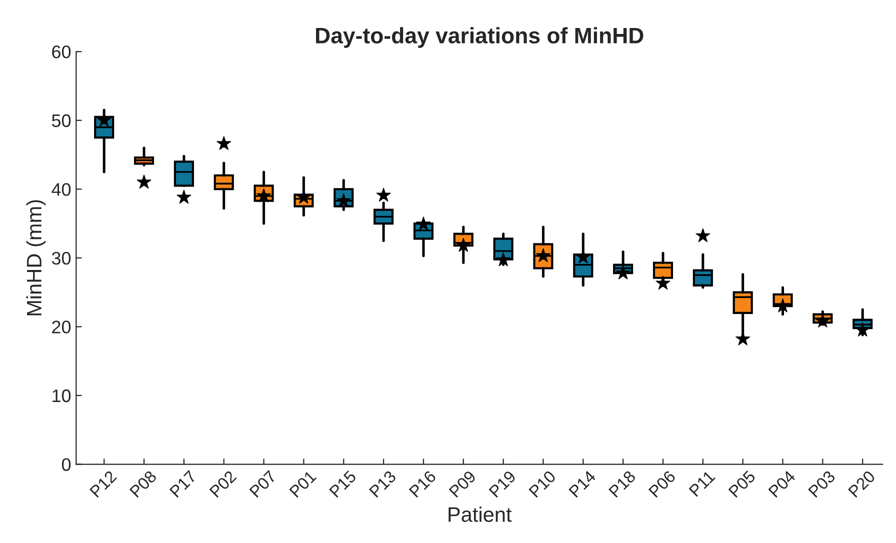 This screenshot has width=896, height=543. Describe the element at coordinates (862, 484) in the screenshot. I see `x-tick-label: P20` at that location.